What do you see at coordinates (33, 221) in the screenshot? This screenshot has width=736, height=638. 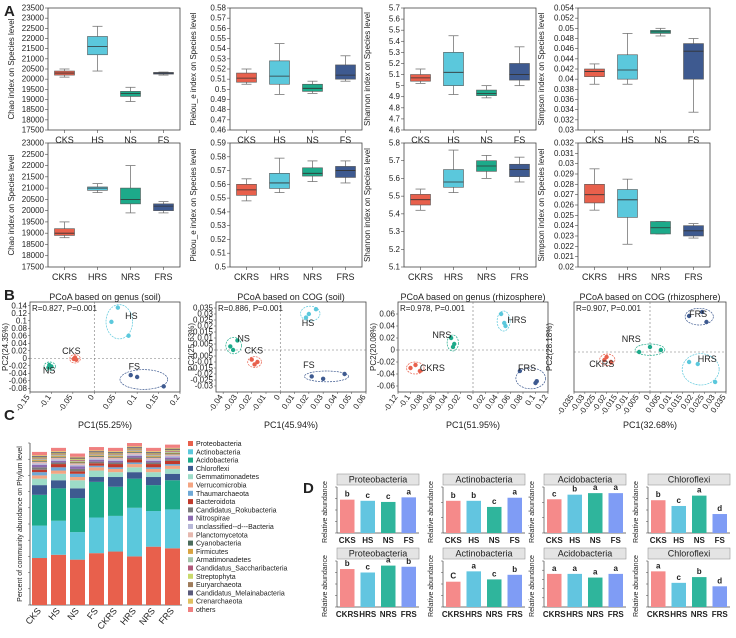 I see `y-tick-label: 19500` at bounding box center [33, 221].